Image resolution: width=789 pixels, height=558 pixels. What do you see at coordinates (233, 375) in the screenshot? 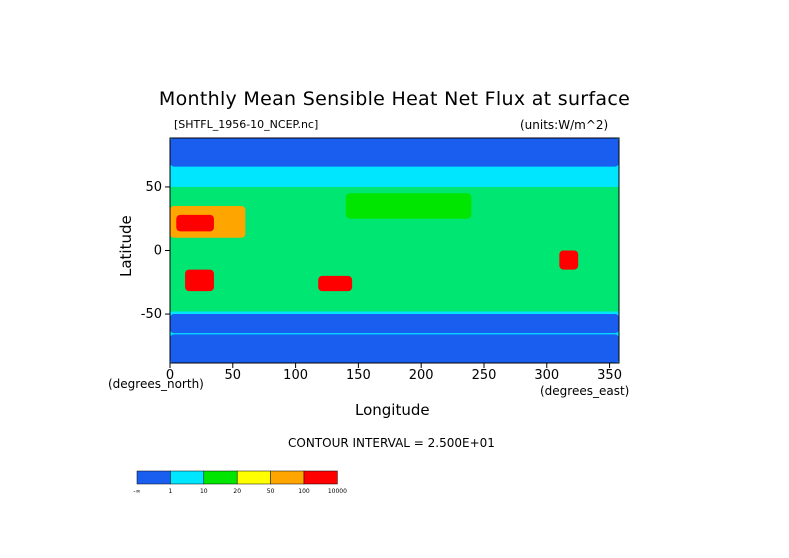
I see `x-tick-label: 50` at bounding box center [233, 375].